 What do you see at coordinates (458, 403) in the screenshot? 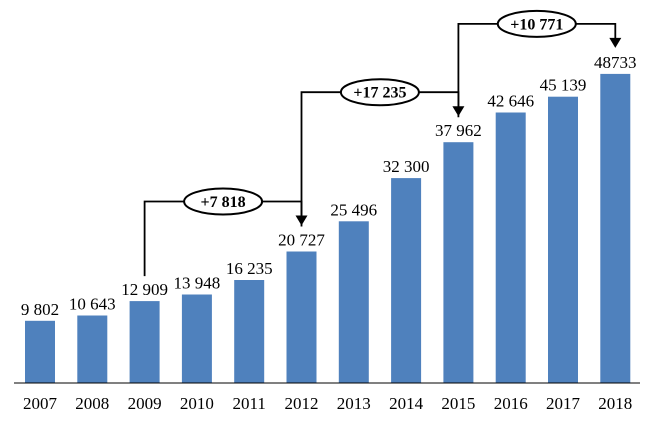
I see `x-tick-label-2015: 2015` at bounding box center [458, 403].